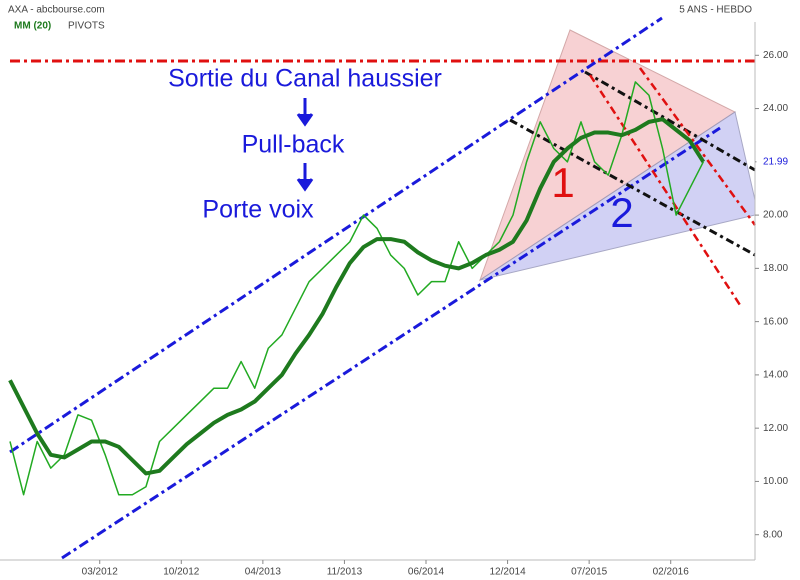 This screenshot has width=800, height=580. Describe the element at coordinates (305, 79) in the screenshot. I see `annotation: Sortie du Canal haussier` at that location.